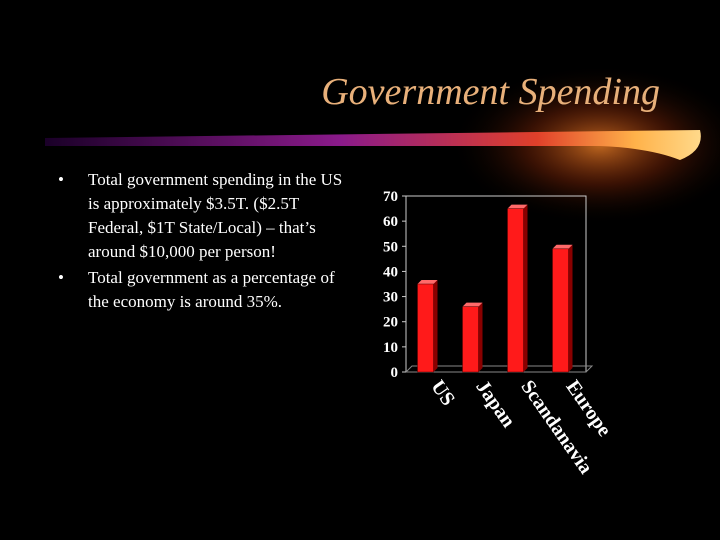 This screenshot has width=720, height=540. I want to click on plot-floor, so click(499, 369).